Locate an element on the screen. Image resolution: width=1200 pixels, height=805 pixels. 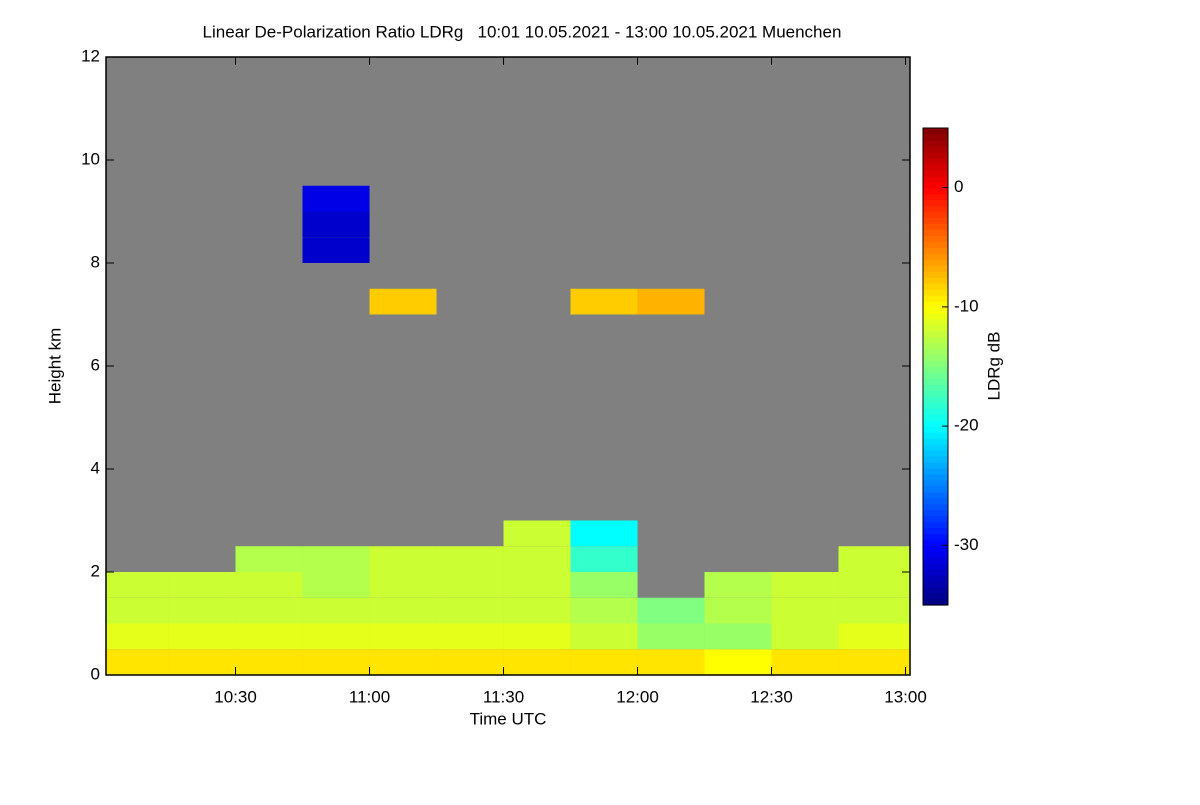
colorbar-label: LDRg dB is located at coordinates (993, 366).